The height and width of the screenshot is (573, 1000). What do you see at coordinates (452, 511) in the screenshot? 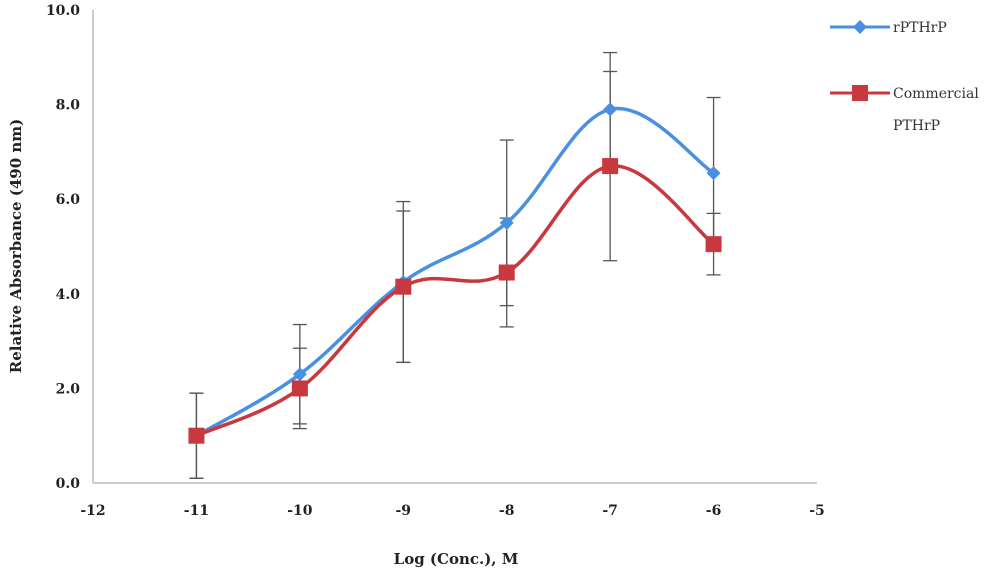
I see `x-tick-labels: -12 -11 -10 -9 -8 -7 -6 -5` at bounding box center [452, 511].